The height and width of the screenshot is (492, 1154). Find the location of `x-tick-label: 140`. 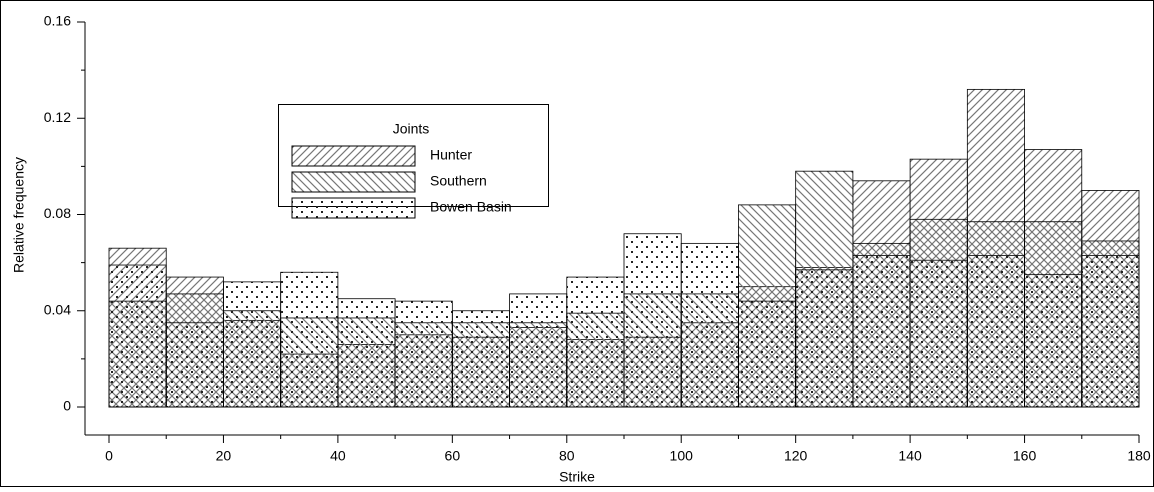

x-tick-label: 140 is located at coordinates (910, 456).